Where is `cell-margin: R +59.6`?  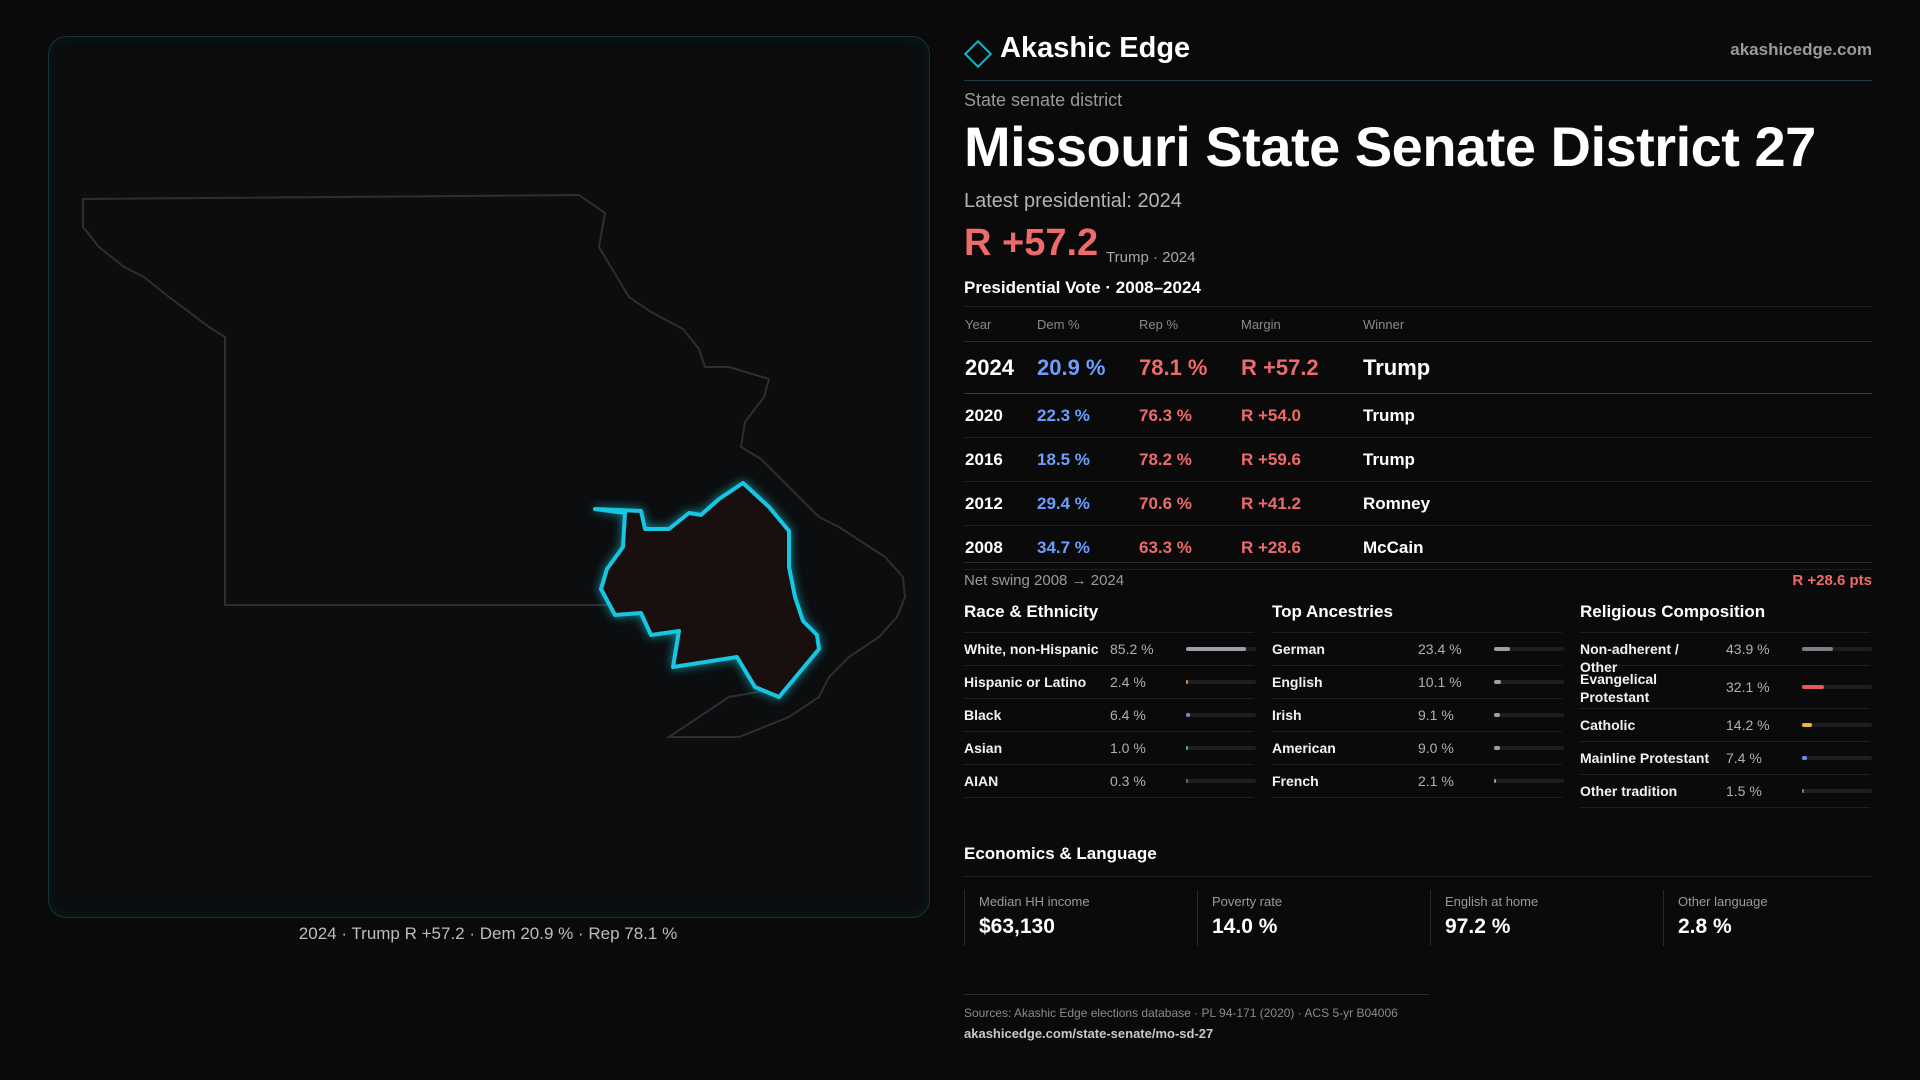
cell-margin: R +59.6 is located at coordinates (1301, 459).